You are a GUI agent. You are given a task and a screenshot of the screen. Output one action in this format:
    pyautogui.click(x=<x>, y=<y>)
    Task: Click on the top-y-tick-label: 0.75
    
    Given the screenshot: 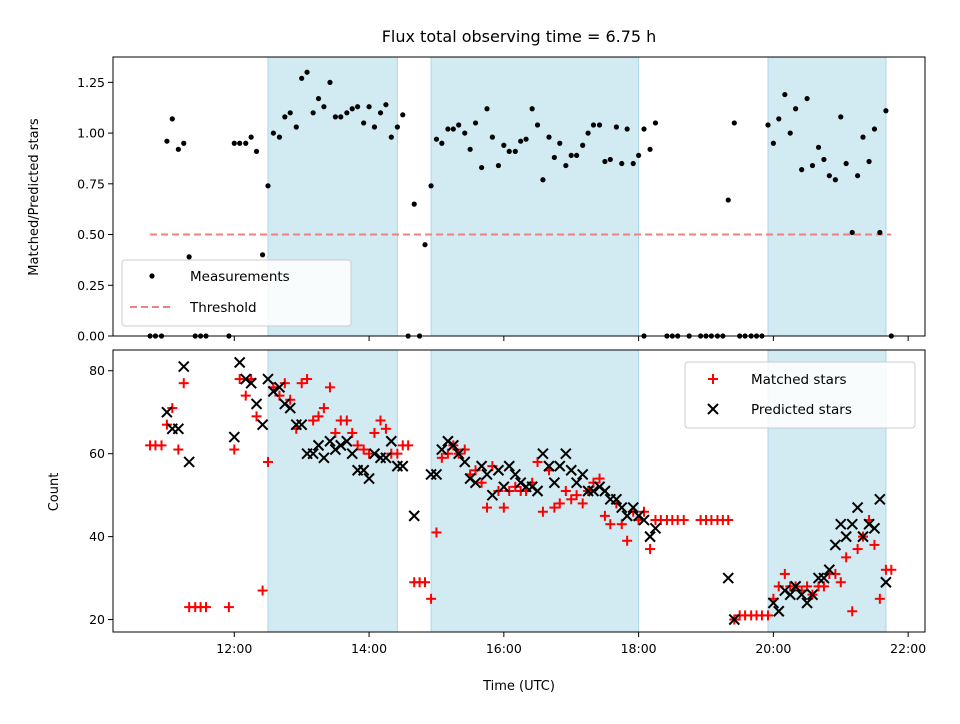 What is the action you would take?
    pyautogui.click(x=91, y=183)
    